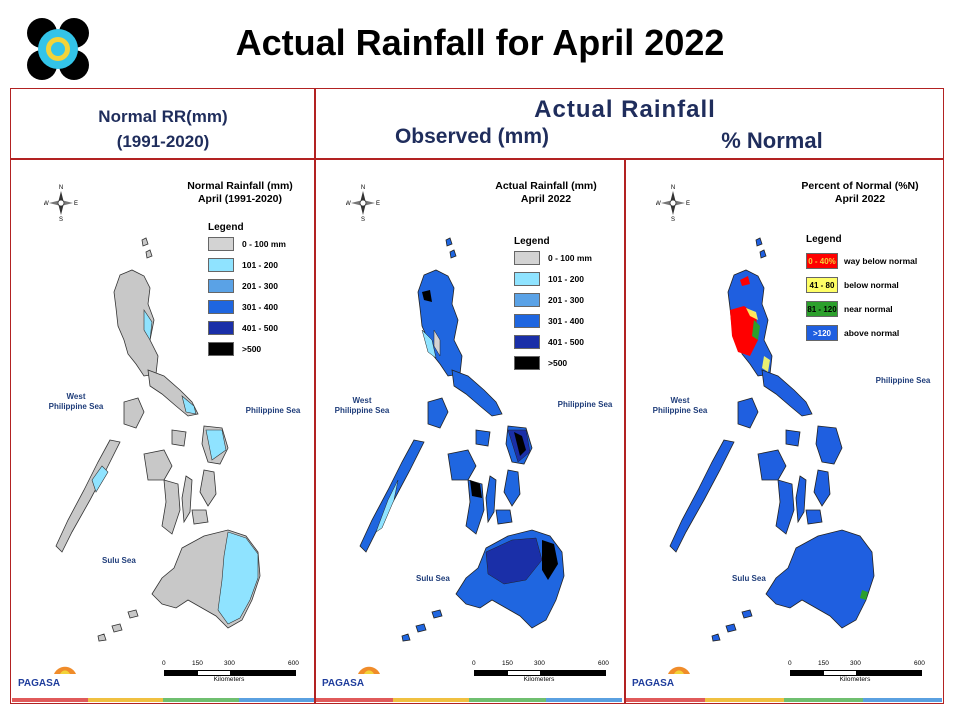 Image resolution: width=960 pixels, height=720 pixels. What do you see at coordinates (462, 439) in the screenshot?
I see `map-actual` at bounding box center [462, 439].